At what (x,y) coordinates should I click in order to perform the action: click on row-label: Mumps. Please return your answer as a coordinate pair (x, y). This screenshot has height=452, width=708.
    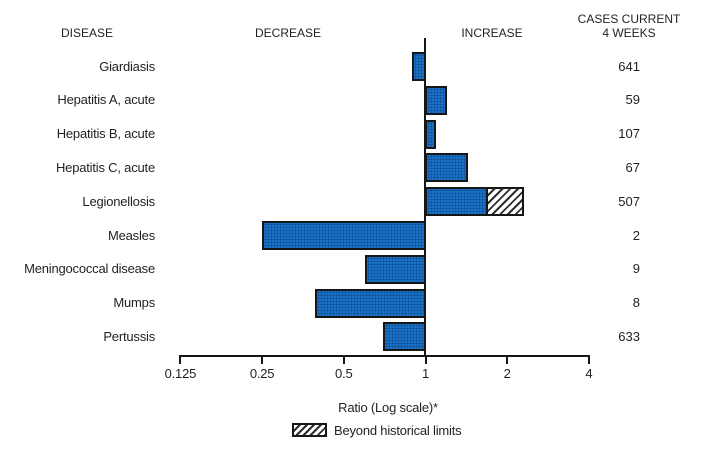
    Looking at the image, I should click on (134, 303).